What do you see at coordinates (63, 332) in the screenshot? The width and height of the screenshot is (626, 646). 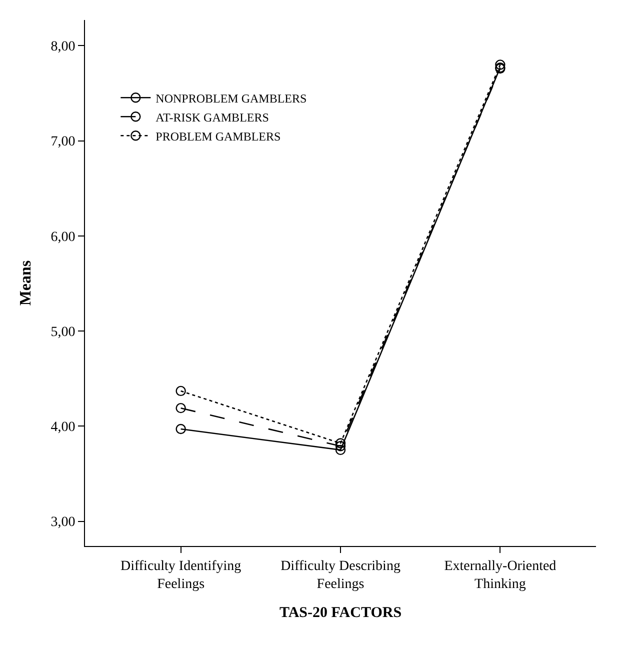 I see `y-tick-label: 5,00` at bounding box center [63, 332].